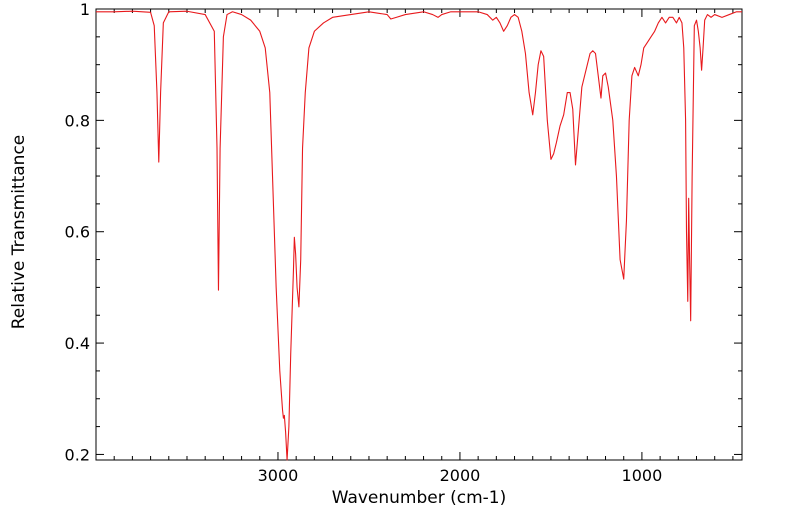 The width and height of the screenshot is (799, 516). Describe the element at coordinates (85, 9) in the screenshot. I see `y-tick-label: 1` at that location.